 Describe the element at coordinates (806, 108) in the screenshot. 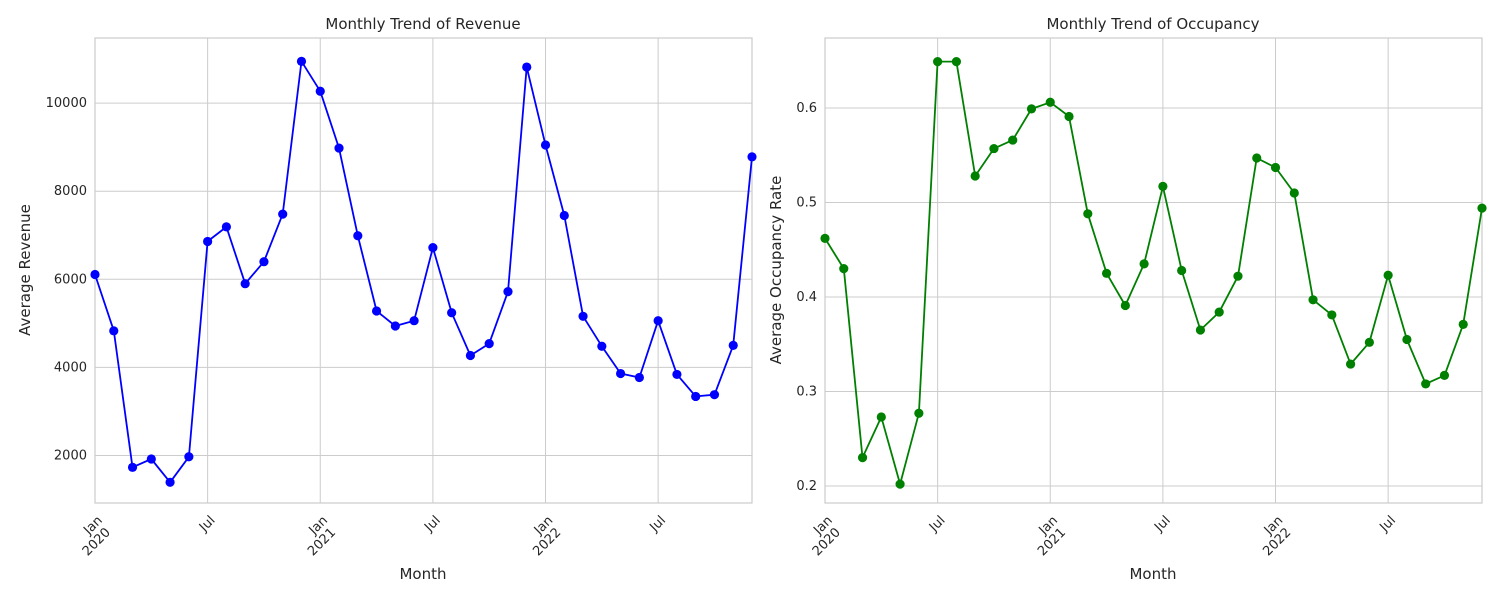

I see `y-tick-label: 0.6` at that location.